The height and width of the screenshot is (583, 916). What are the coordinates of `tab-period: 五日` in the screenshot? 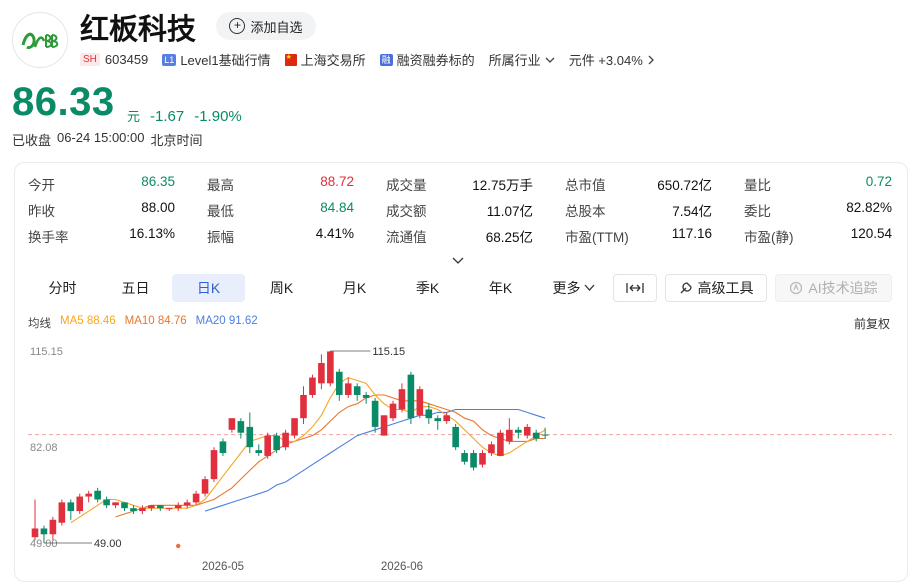 It's located at (135, 288).